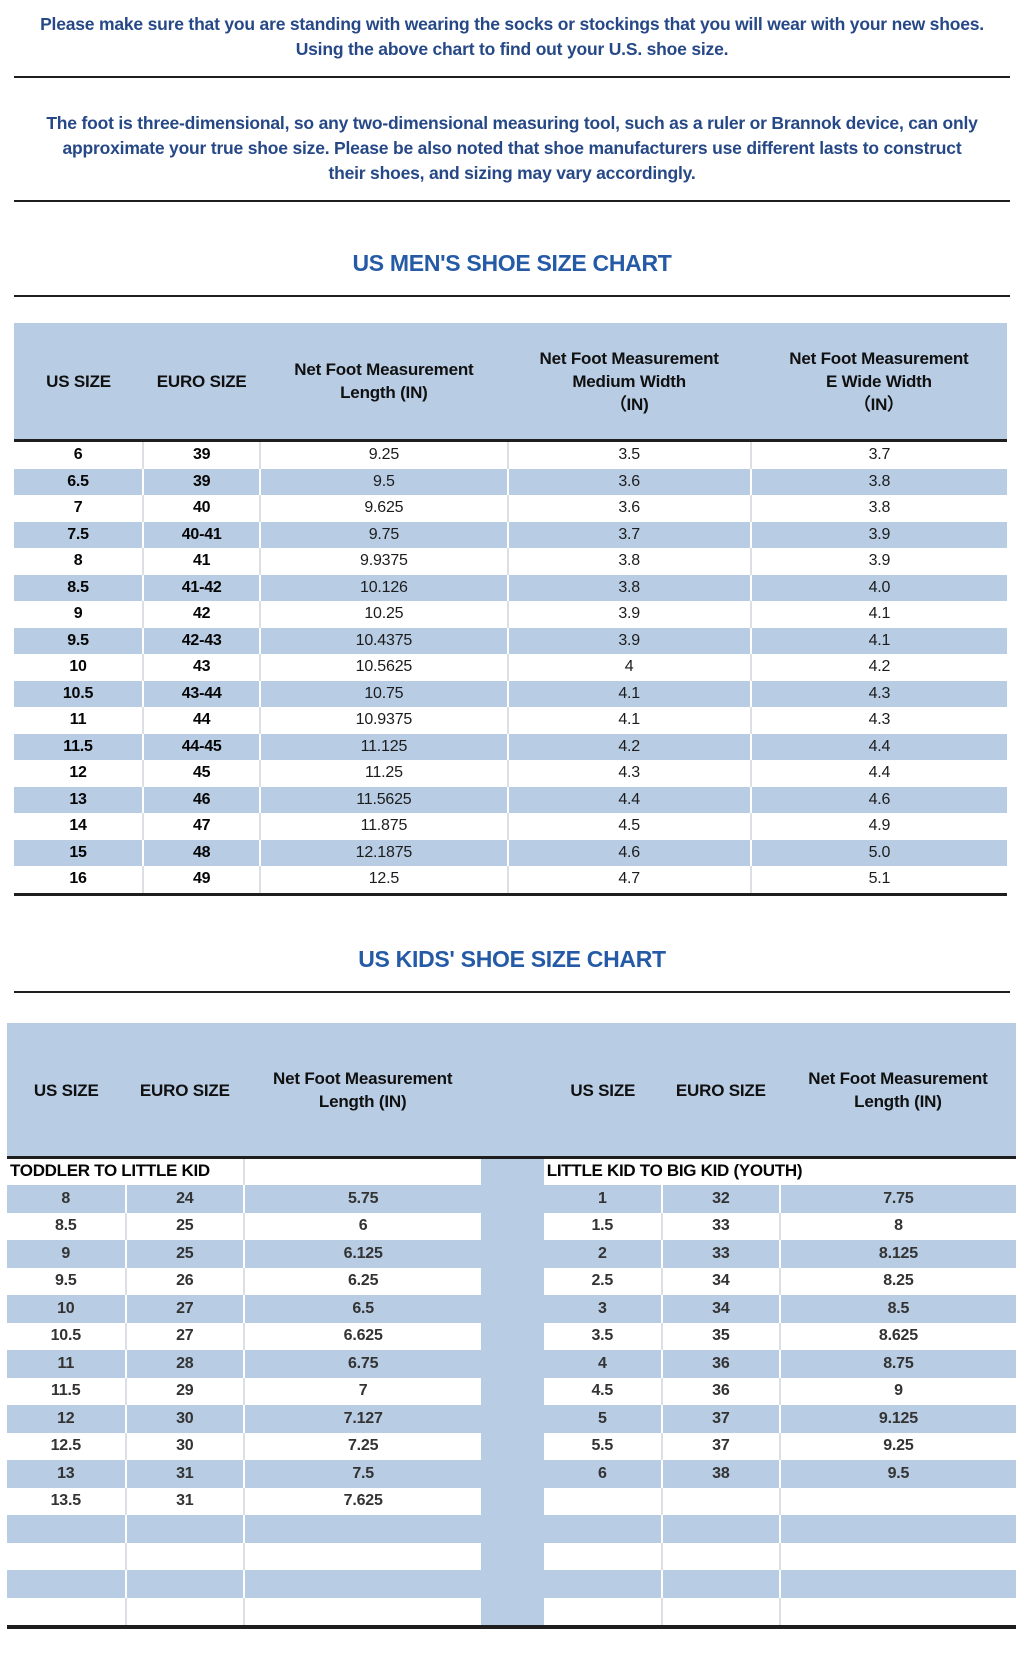  Describe the element at coordinates (202, 879) in the screenshot. I see `table-cell: 49` at that location.